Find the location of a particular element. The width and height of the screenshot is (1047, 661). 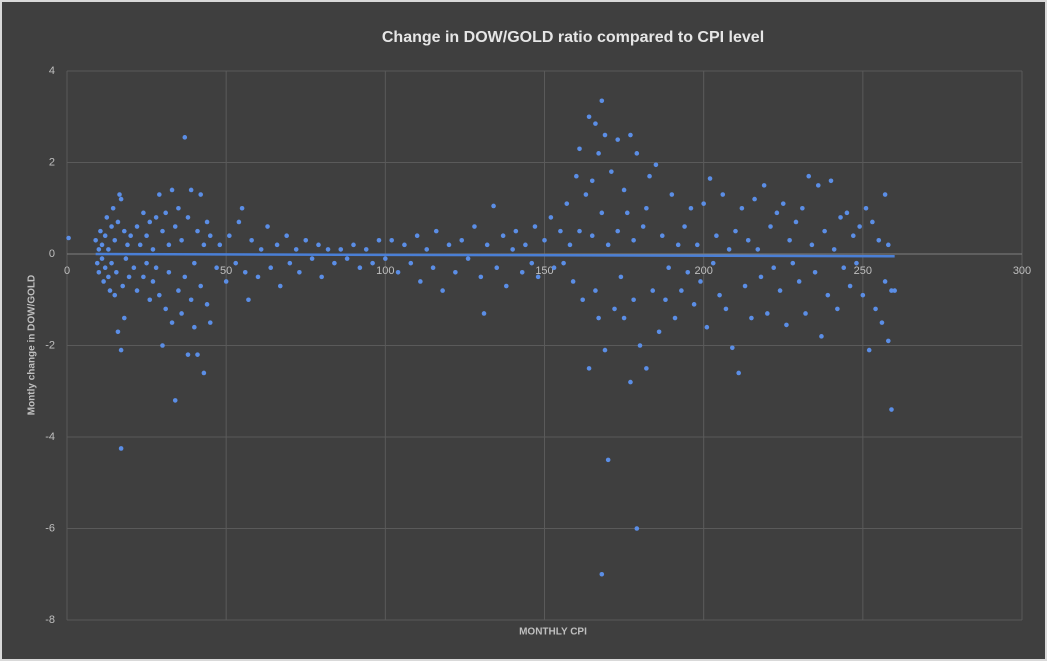

x-tick-label: 250 is located at coordinates (863, 271).